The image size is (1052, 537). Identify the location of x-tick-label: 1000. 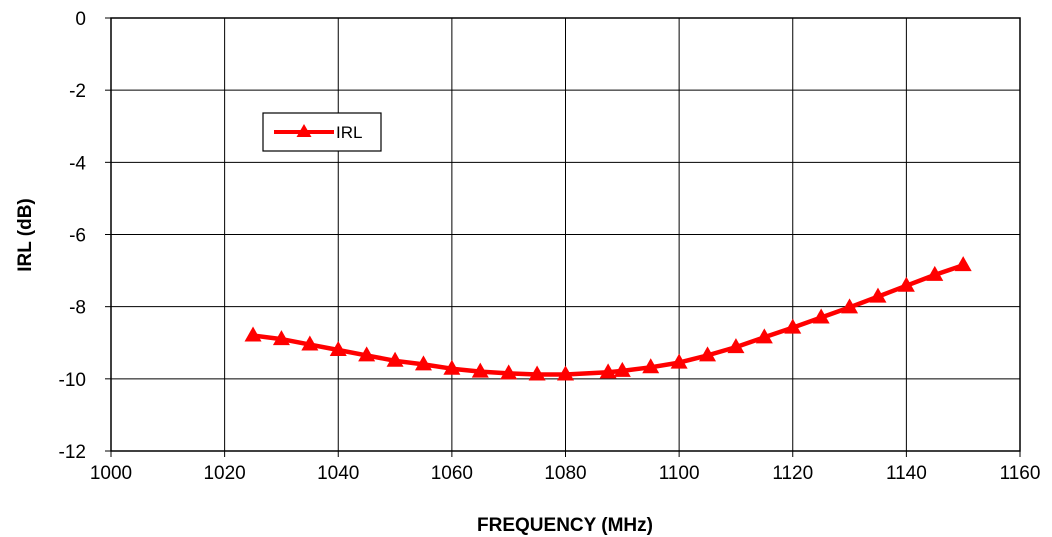
(111, 473).